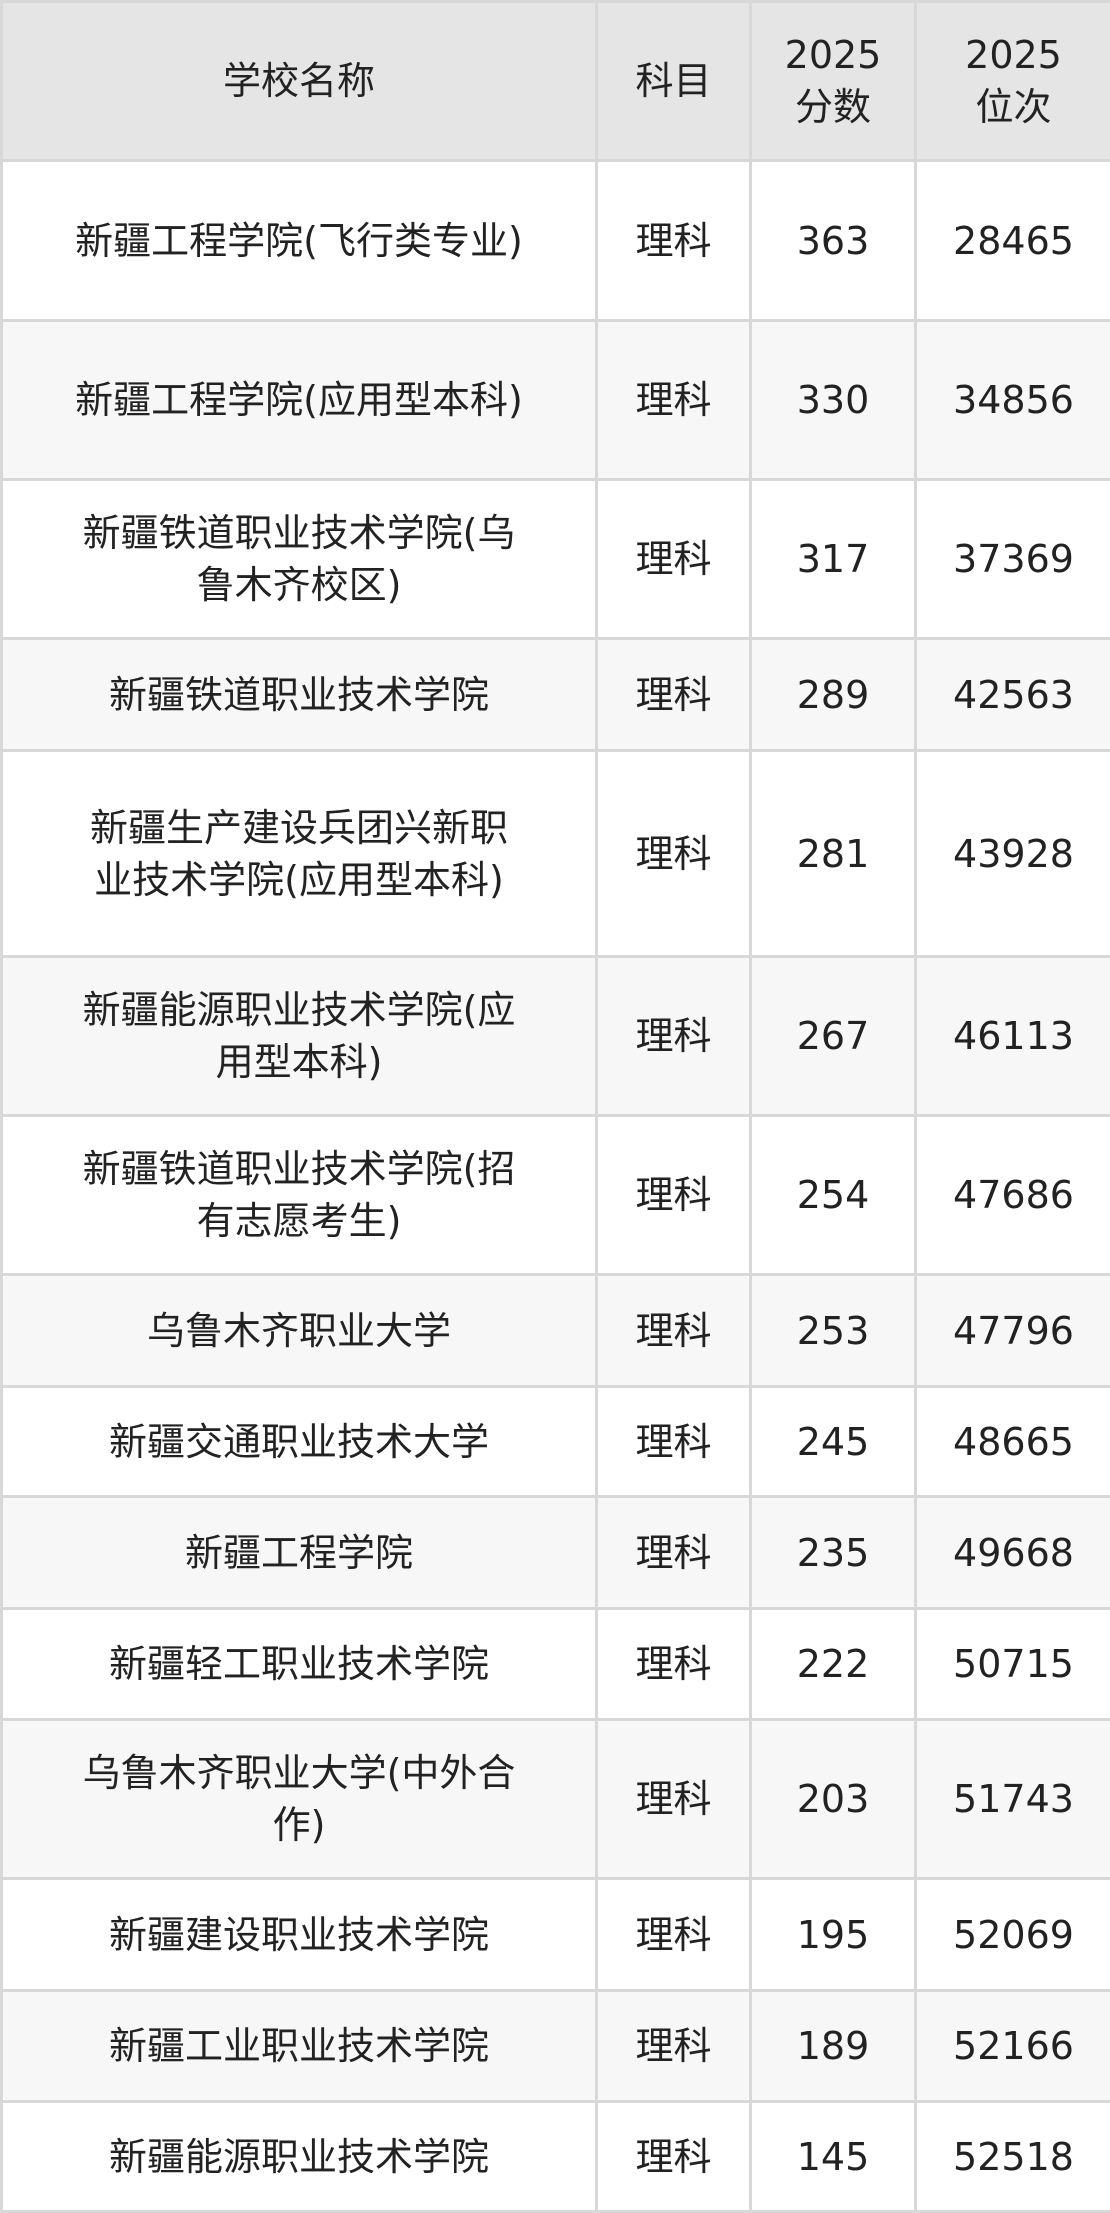 The height and width of the screenshot is (2213, 1110). I want to click on score-cell-text: 281, so click(833, 854).